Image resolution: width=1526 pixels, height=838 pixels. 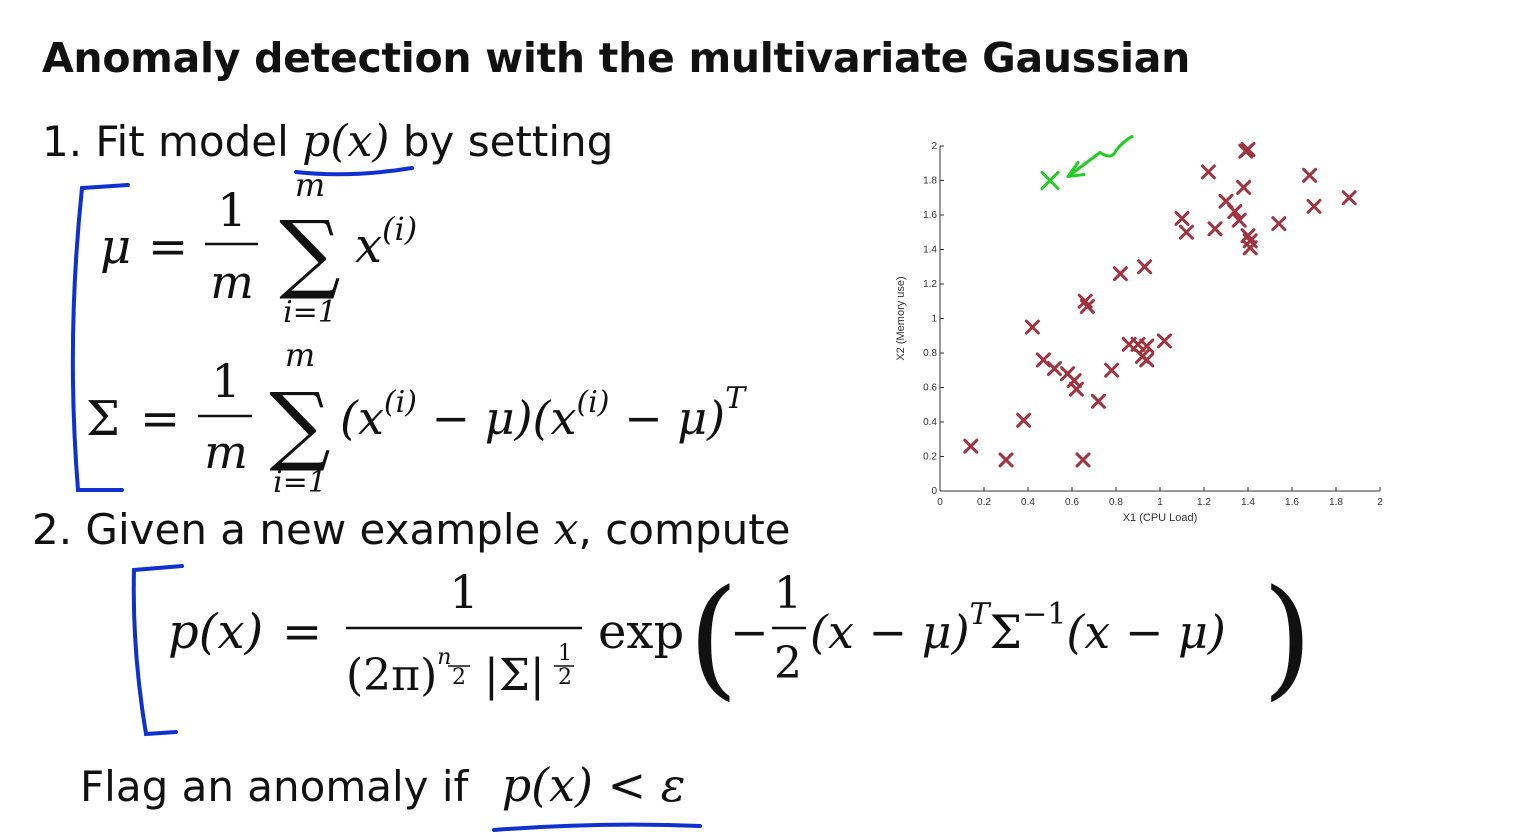 I want to click on step-2-suffix: , compute, so click(x=684, y=529).